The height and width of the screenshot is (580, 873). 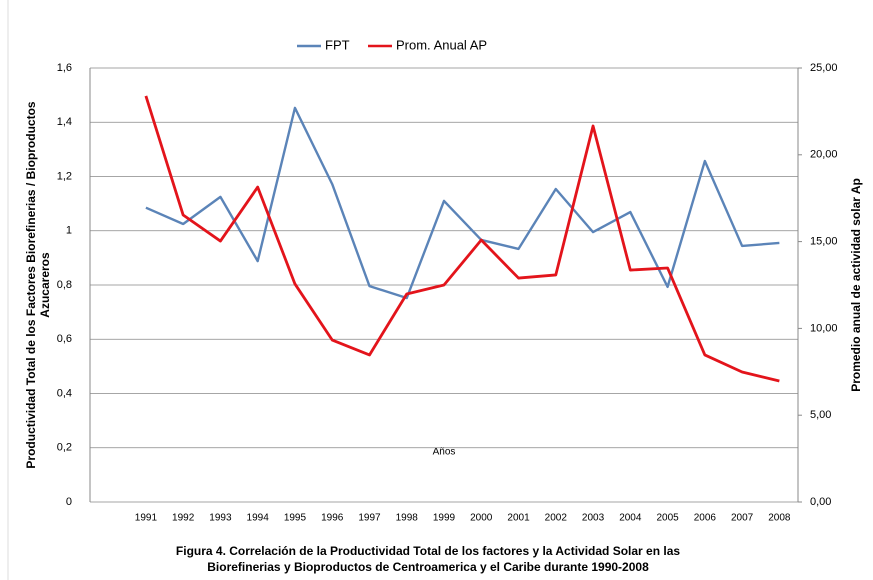 I want to click on x-tick-label: 2004, so click(x=630, y=518).